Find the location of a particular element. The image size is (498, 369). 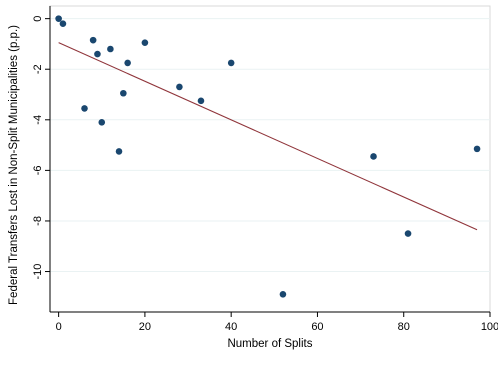

y-tick-label: -8 is located at coordinates (38, 221).